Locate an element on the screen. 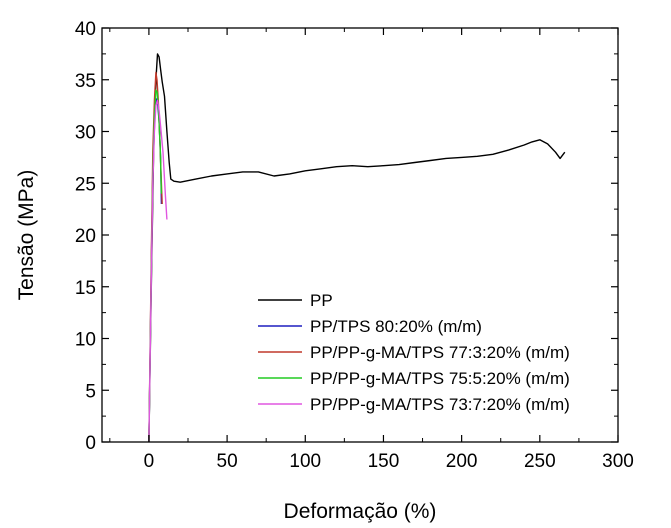  legend-label: PP/TPS 80:20% (m/m) is located at coordinates (396, 326).